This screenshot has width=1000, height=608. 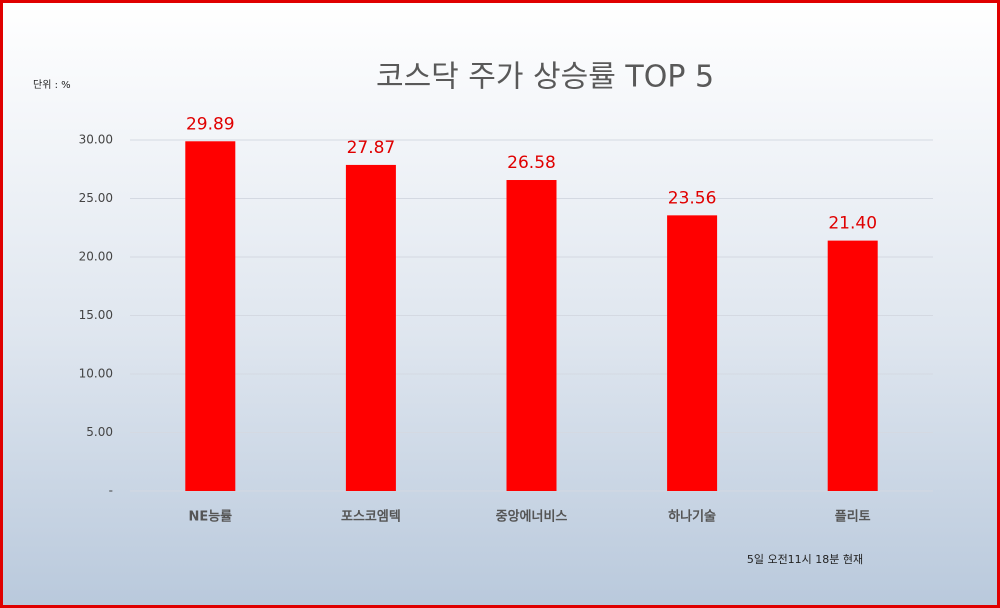 I want to click on value-label: 29.89, so click(x=210, y=124).